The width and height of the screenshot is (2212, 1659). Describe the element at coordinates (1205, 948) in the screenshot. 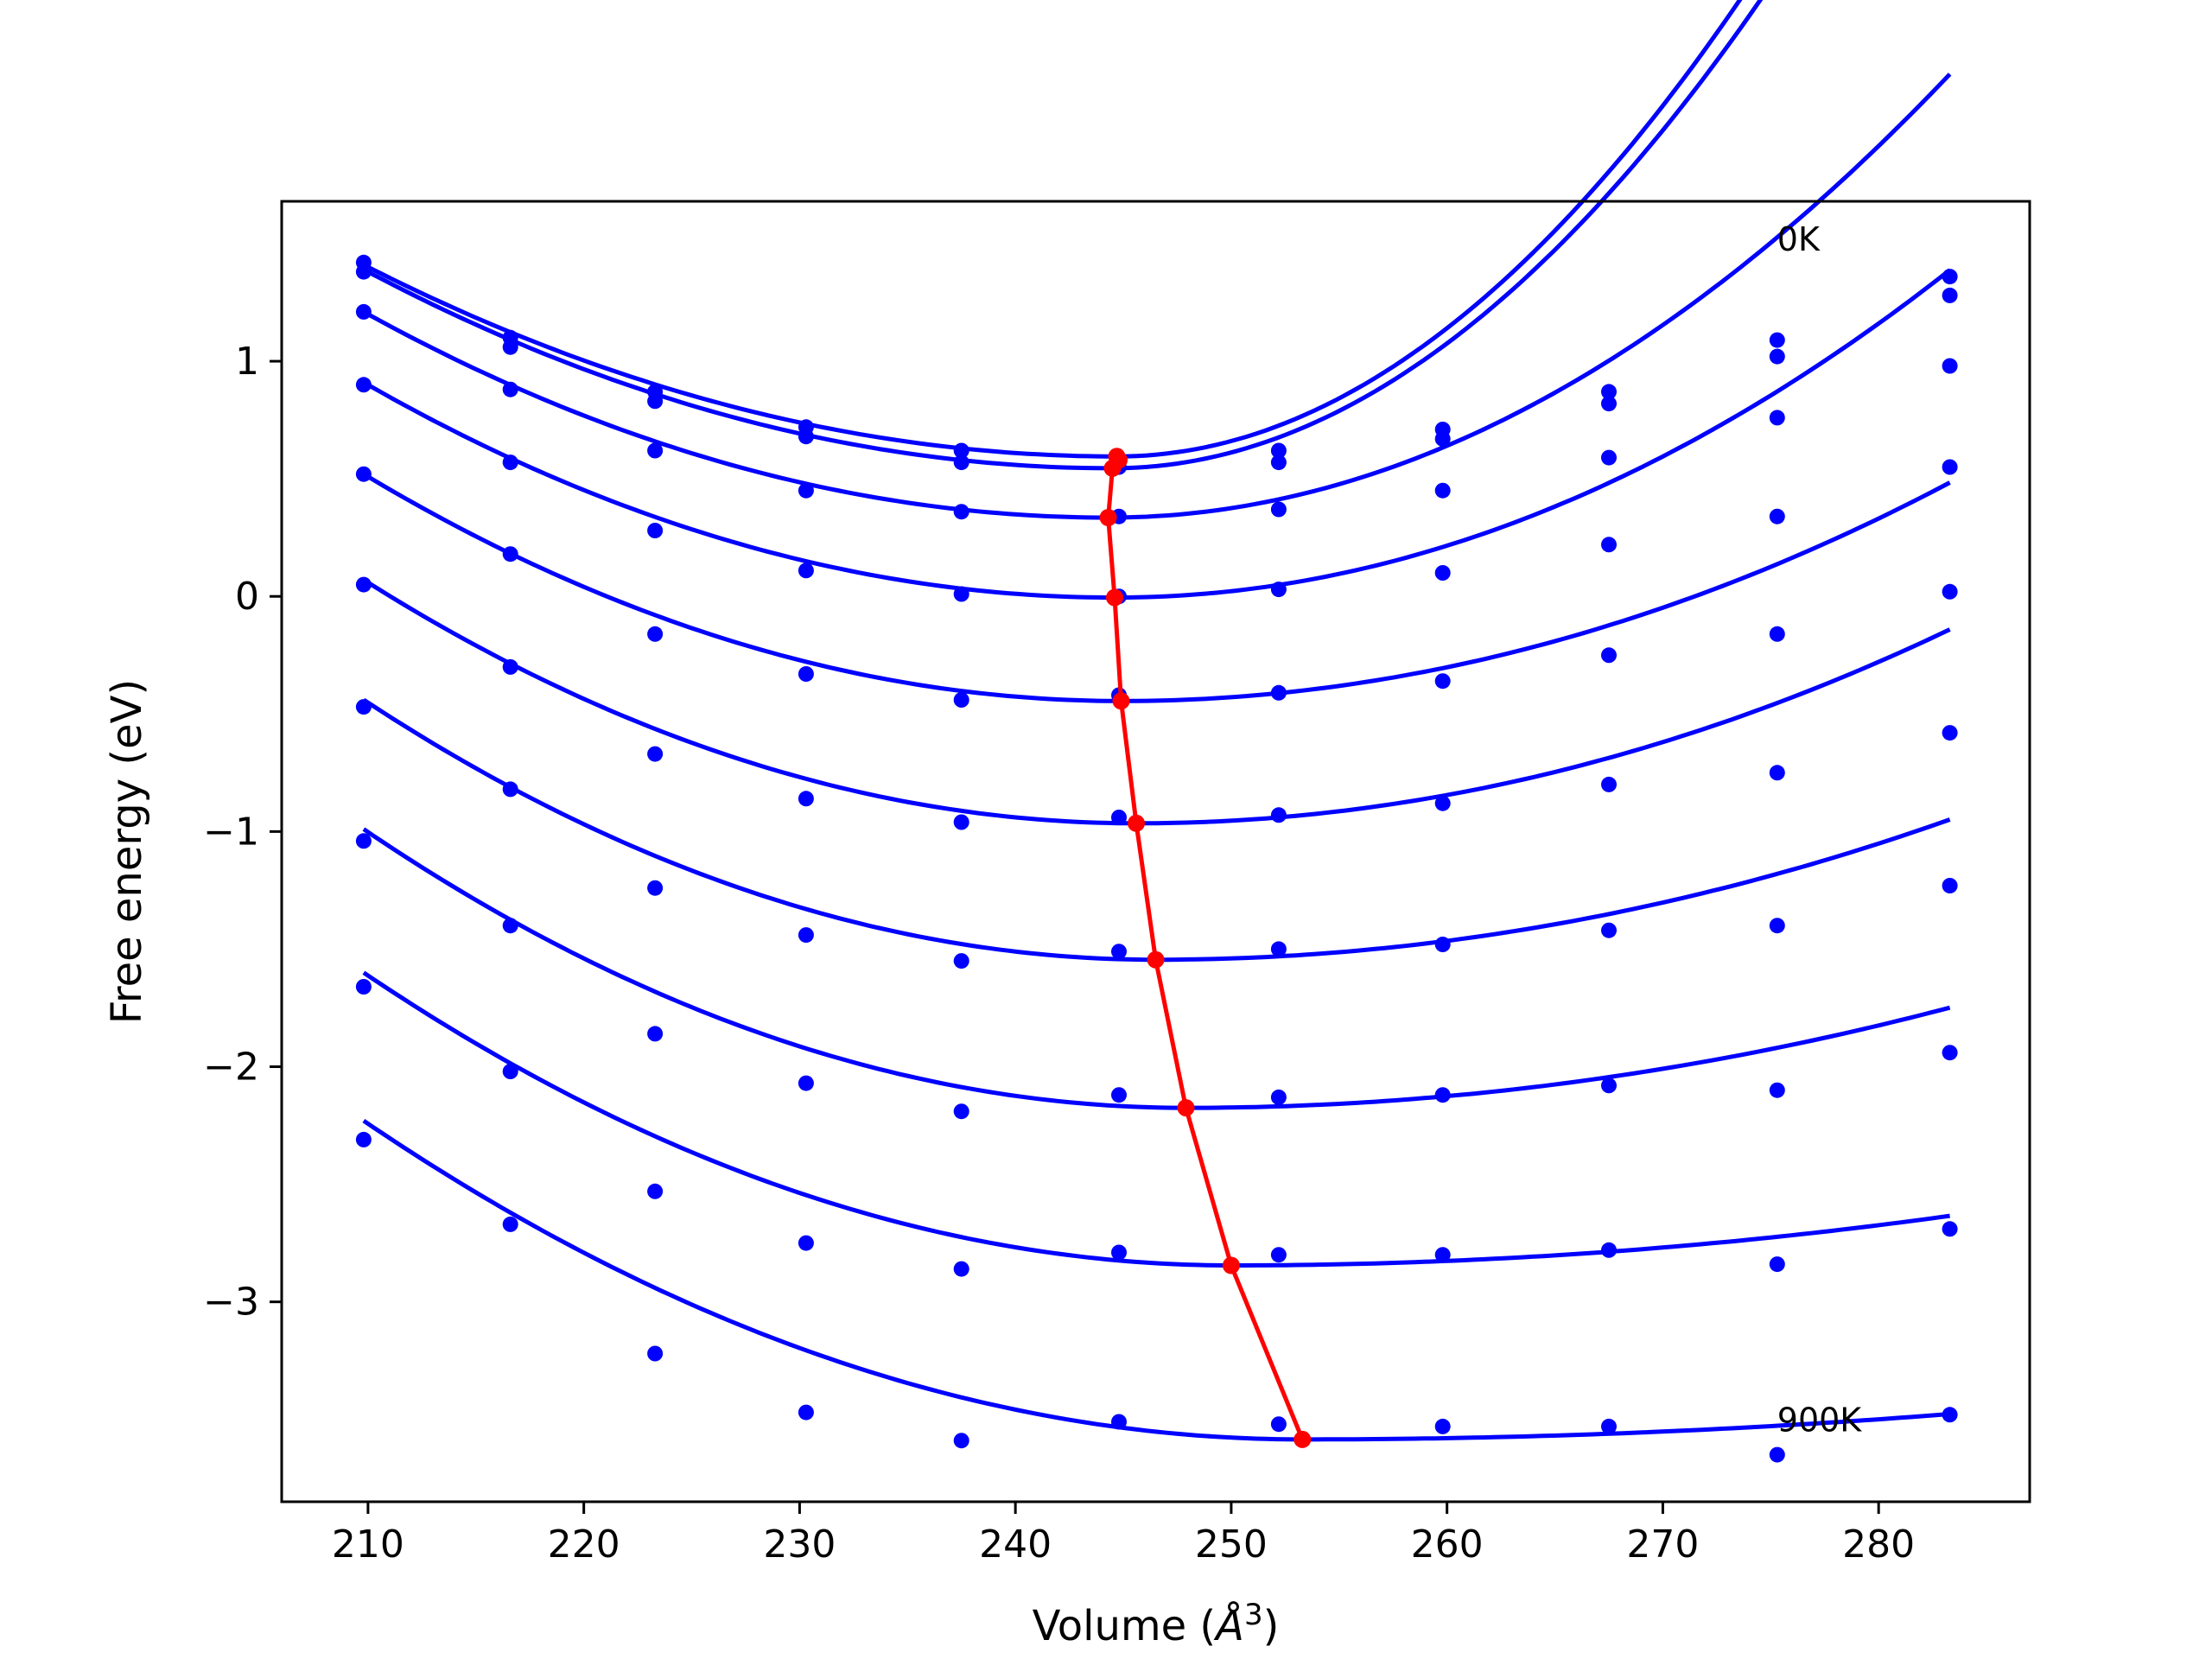

I see `minimum-path` at that location.